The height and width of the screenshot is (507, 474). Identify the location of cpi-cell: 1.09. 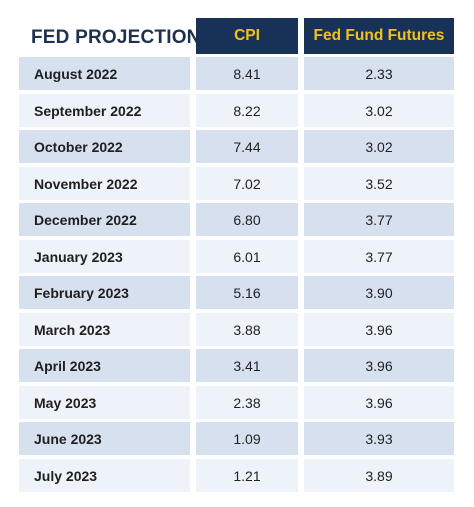
(247, 438).